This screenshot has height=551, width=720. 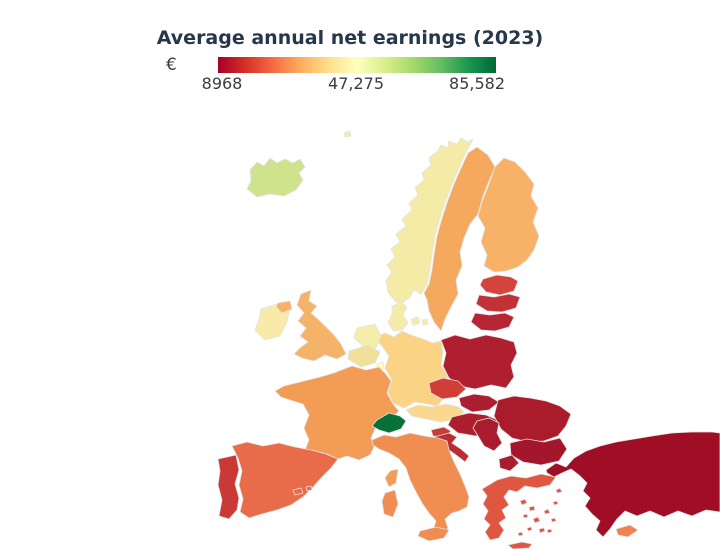 What do you see at coordinates (285, 480) in the screenshot?
I see `country-spain` at bounding box center [285, 480].